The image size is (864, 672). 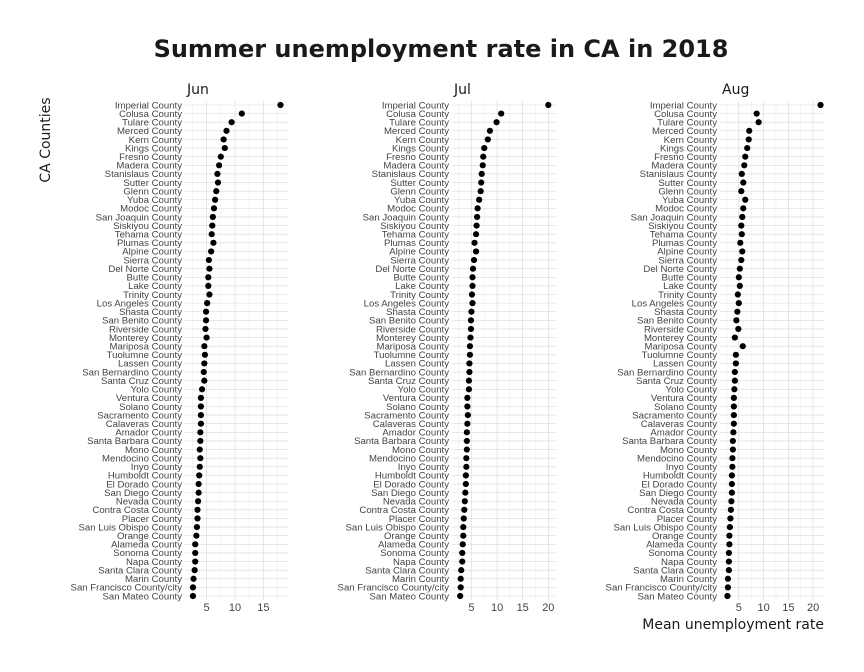 What do you see at coordinates (421, 200) in the screenshot?
I see `county-label: Yuba County` at bounding box center [421, 200].